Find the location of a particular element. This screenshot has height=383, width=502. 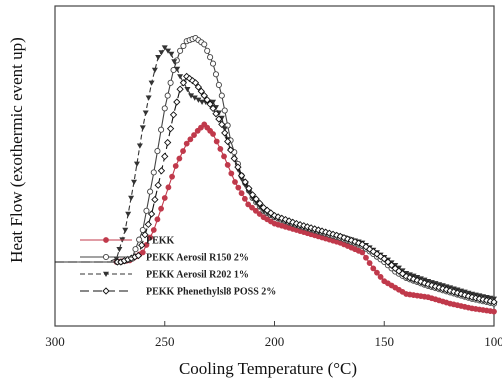

legend-entry: PEKK is located at coordinates (127, 241).